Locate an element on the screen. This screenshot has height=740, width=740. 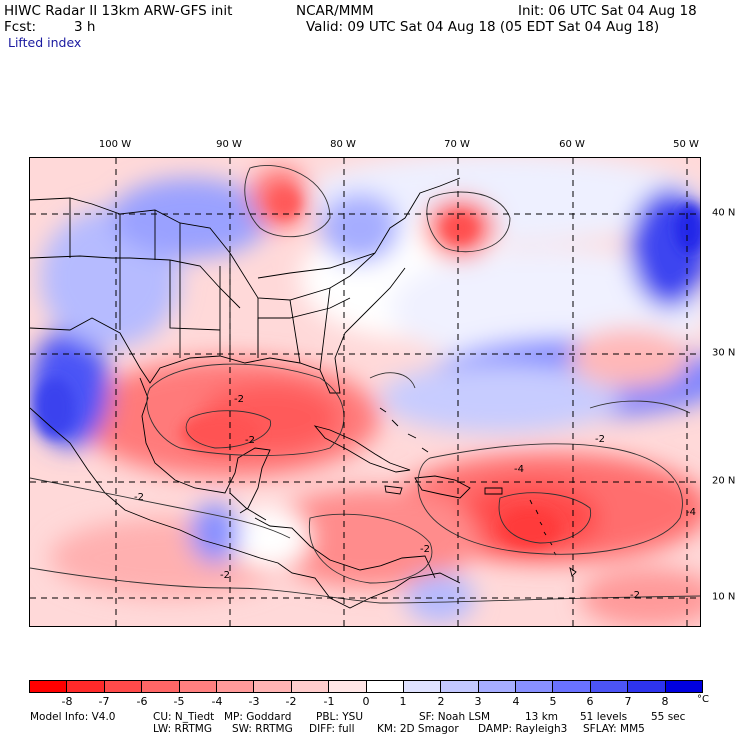
lat-label: 30 N is located at coordinates (724, 353).